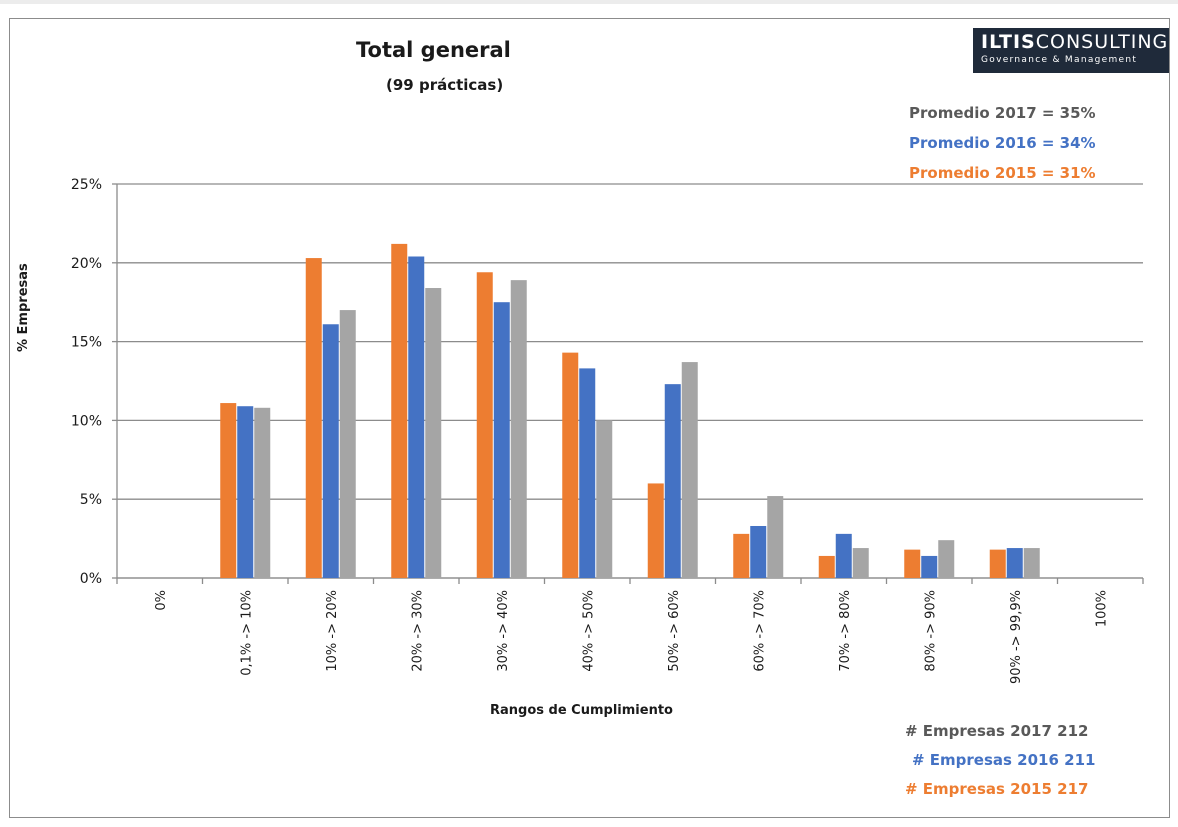 The height and width of the screenshot is (827, 1178). What do you see at coordinates (1002, 143) in the screenshot?
I see `average-2016: Promedio 2016 = 34%` at bounding box center [1002, 143].